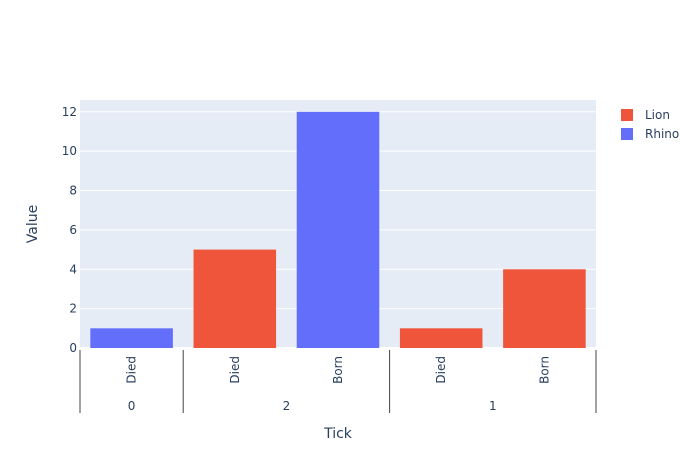 Image resolution: width=700 pixels, height=450 pixels. What do you see at coordinates (662, 134) in the screenshot?
I see `legend-label-rhino: Rhino` at bounding box center [662, 134].